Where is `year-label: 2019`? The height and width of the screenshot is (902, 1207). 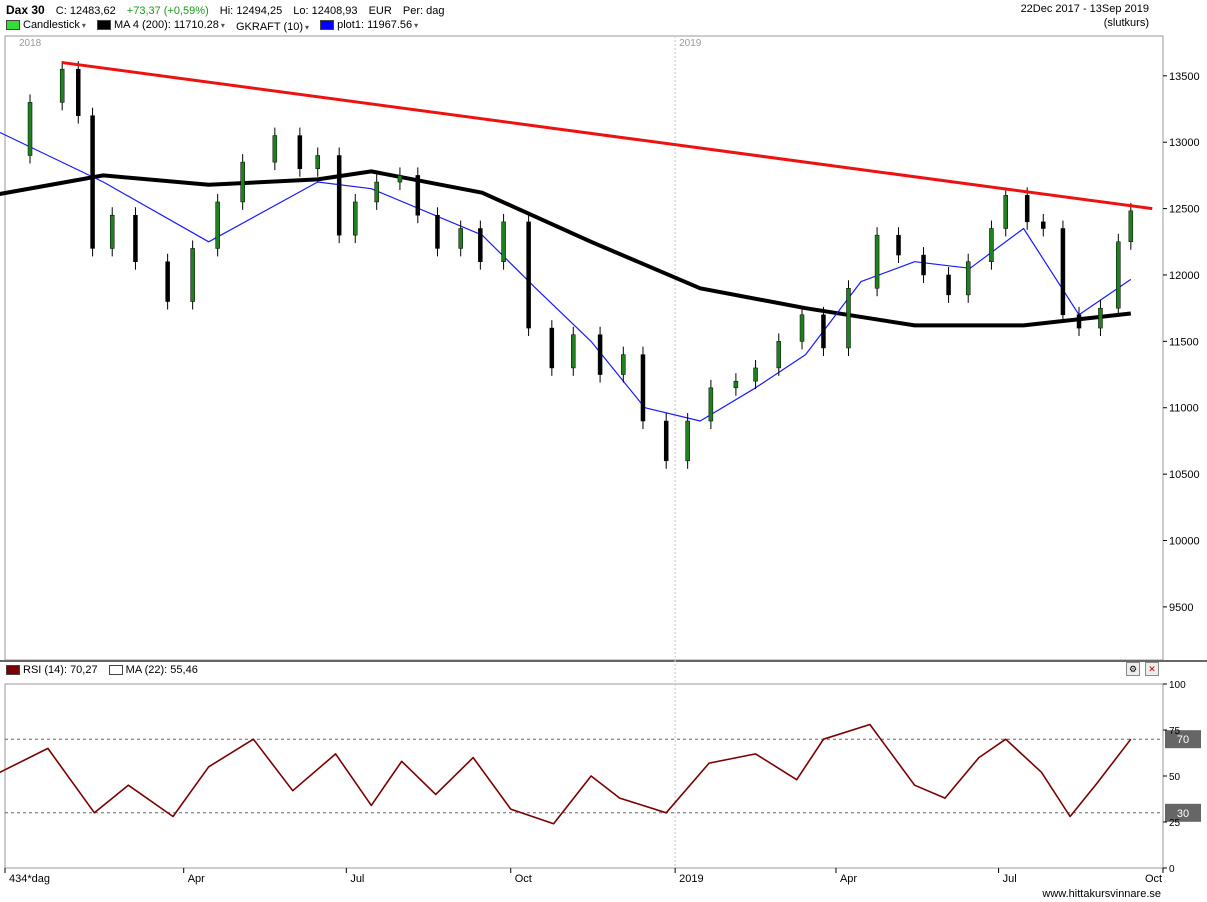
year-label: 2019 is located at coordinates (690, 43).